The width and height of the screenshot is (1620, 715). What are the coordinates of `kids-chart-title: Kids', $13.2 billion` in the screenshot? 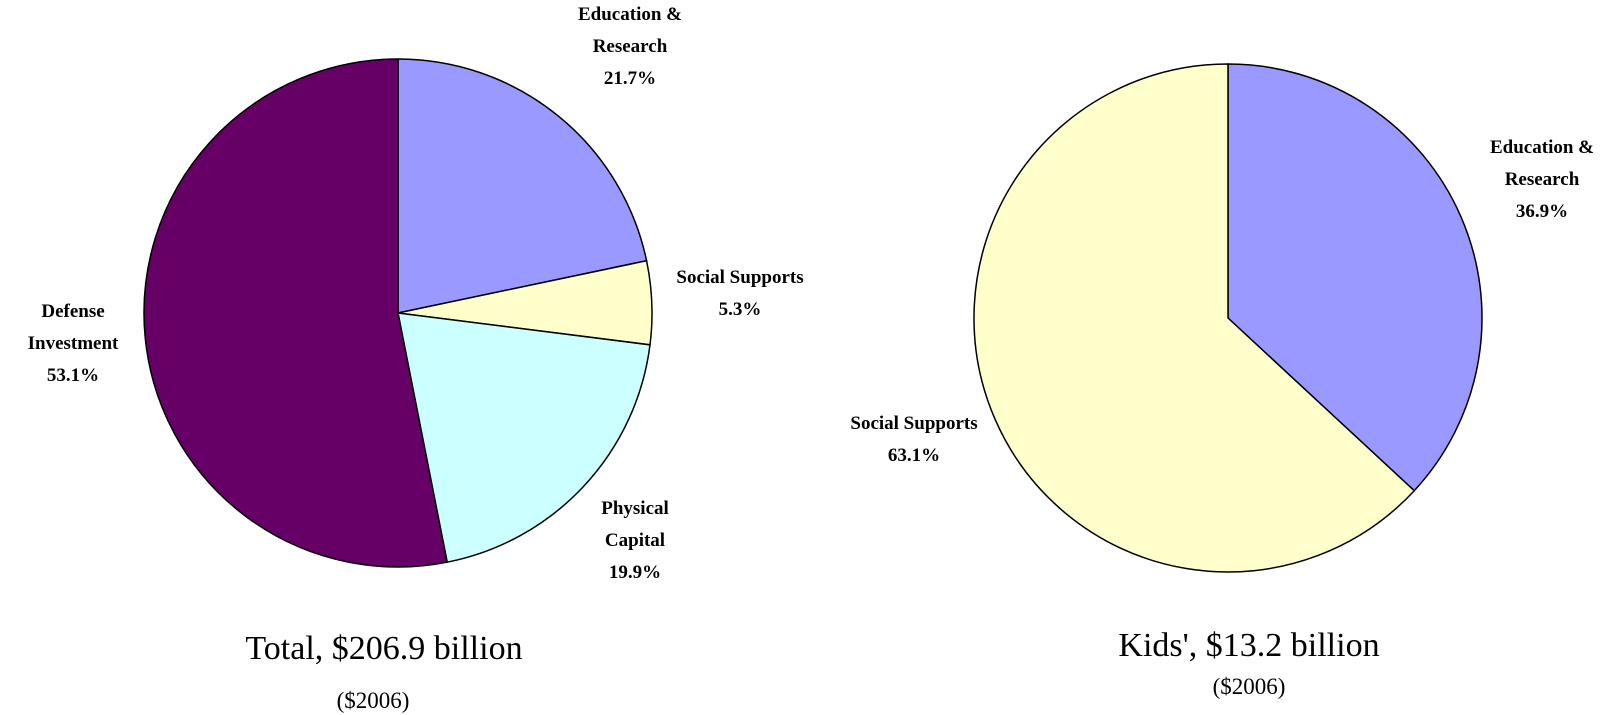 It's located at (1248, 645).